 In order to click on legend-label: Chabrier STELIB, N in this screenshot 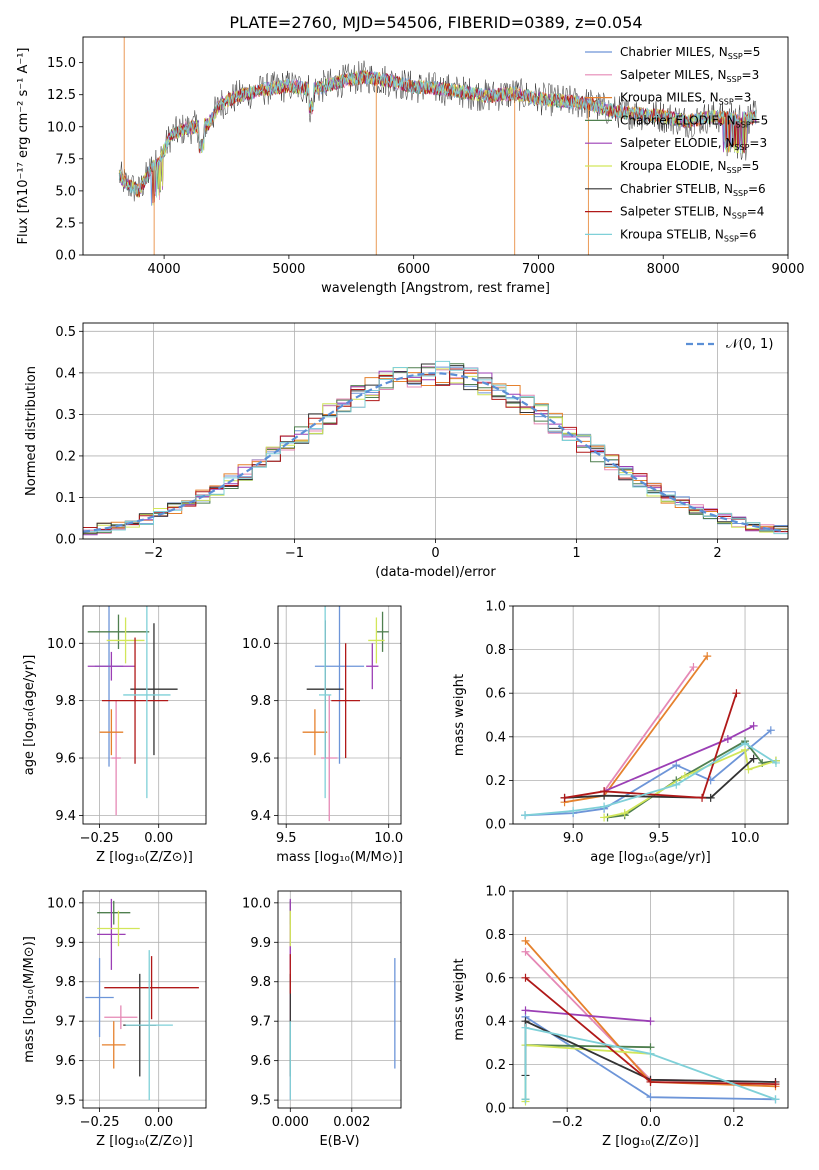, I will do `click(676, 189)`.